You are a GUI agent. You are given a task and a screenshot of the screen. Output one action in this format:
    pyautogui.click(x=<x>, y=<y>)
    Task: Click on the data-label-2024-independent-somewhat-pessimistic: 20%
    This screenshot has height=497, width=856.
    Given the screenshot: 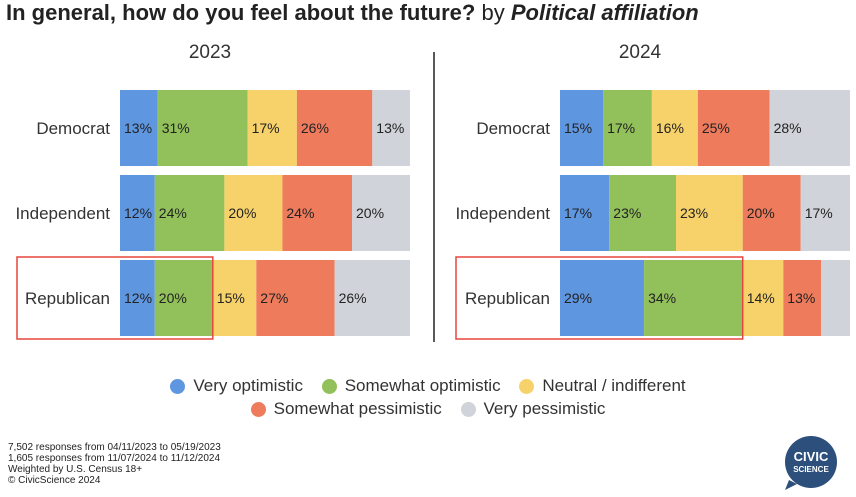 What is the action you would take?
    pyautogui.click(x=761, y=213)
    